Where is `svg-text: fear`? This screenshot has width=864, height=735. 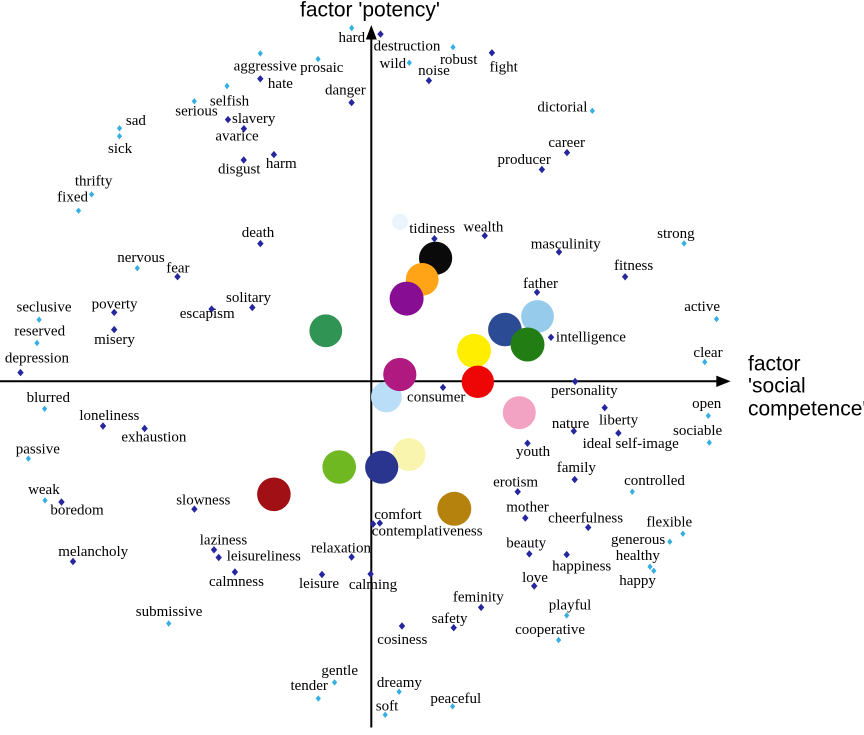
svg-text: fear is located at coordinates (177, 269).